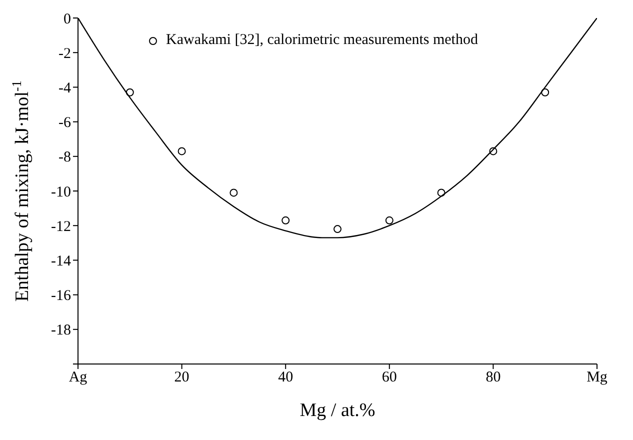  Describe the element at coordinates (61, 226) in the screenshot. I see `y-tick-label: -12` at that location.